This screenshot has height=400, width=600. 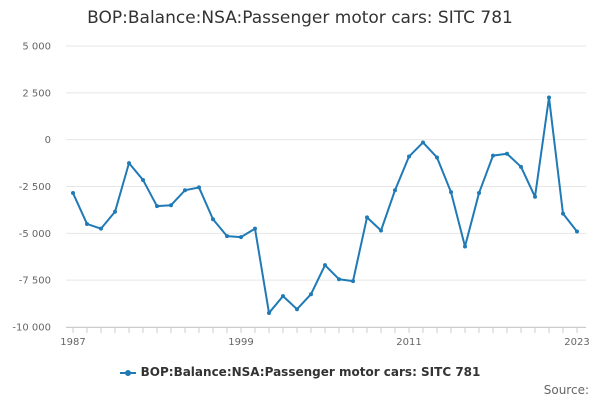 I want to click on y-tick-label: -5 000, so click(x=35, y=234).